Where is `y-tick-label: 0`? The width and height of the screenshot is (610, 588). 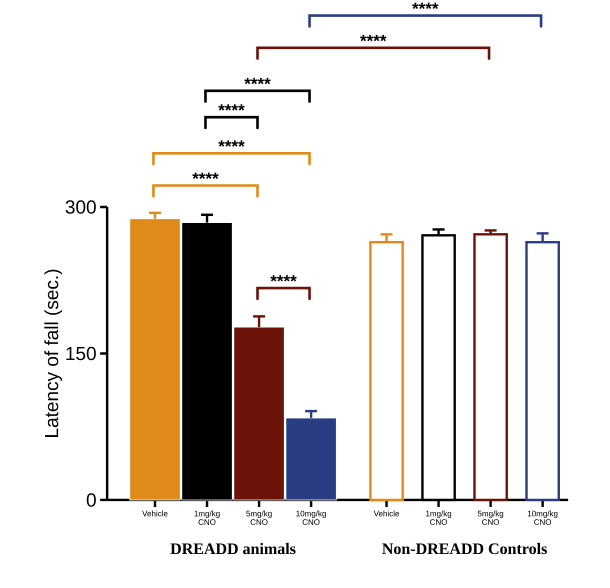
y-tick-label: 0 is located at coordinates (91, 500).